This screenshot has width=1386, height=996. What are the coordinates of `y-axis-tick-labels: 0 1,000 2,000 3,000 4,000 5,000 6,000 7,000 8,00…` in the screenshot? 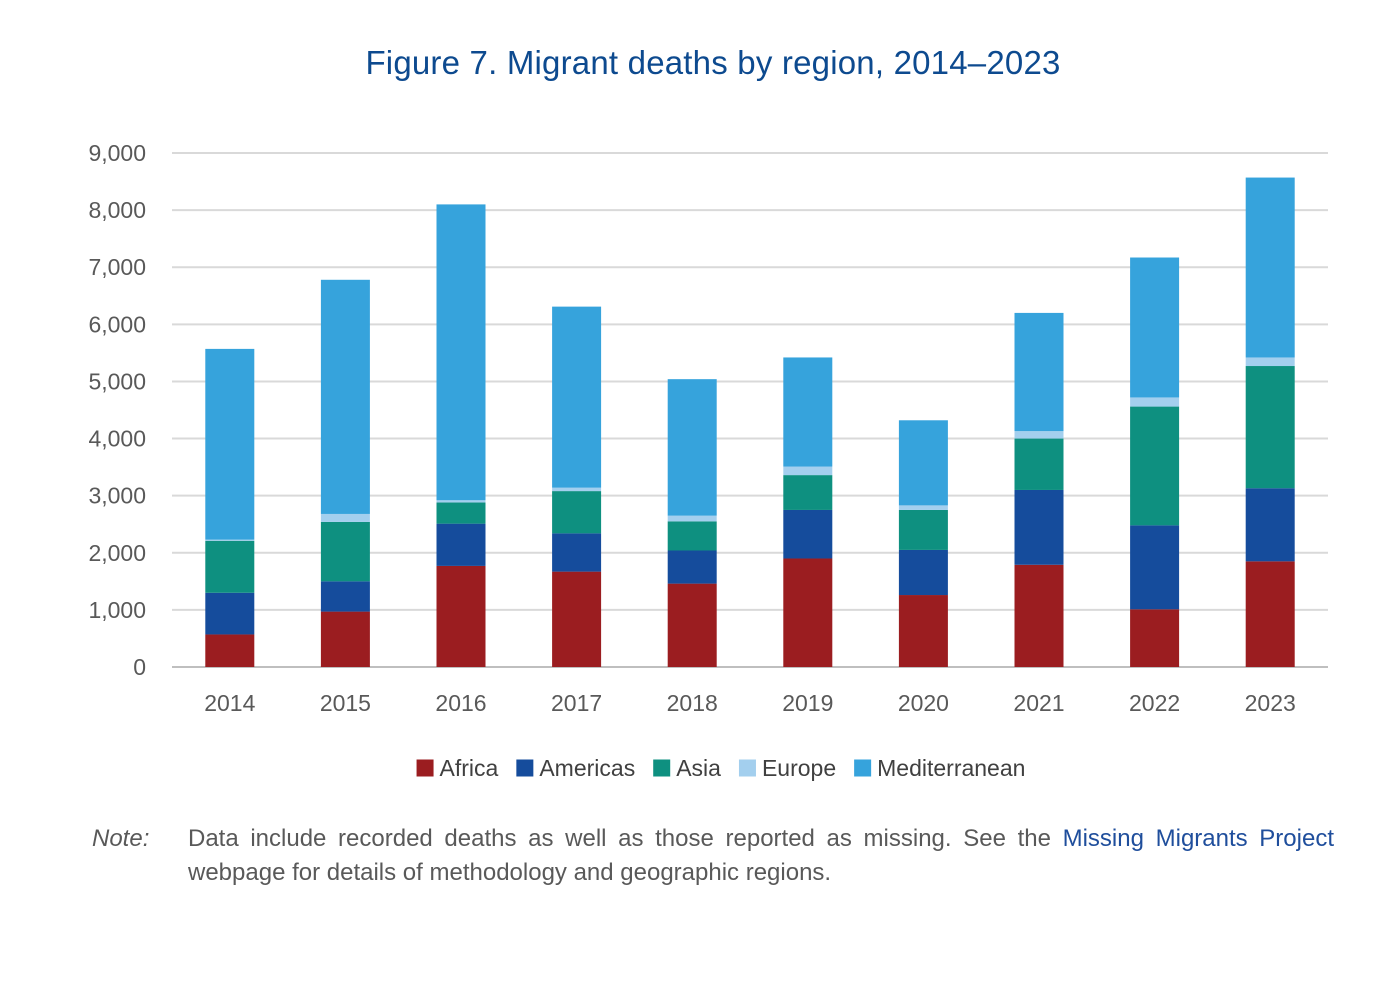 It's located at (117, 410).